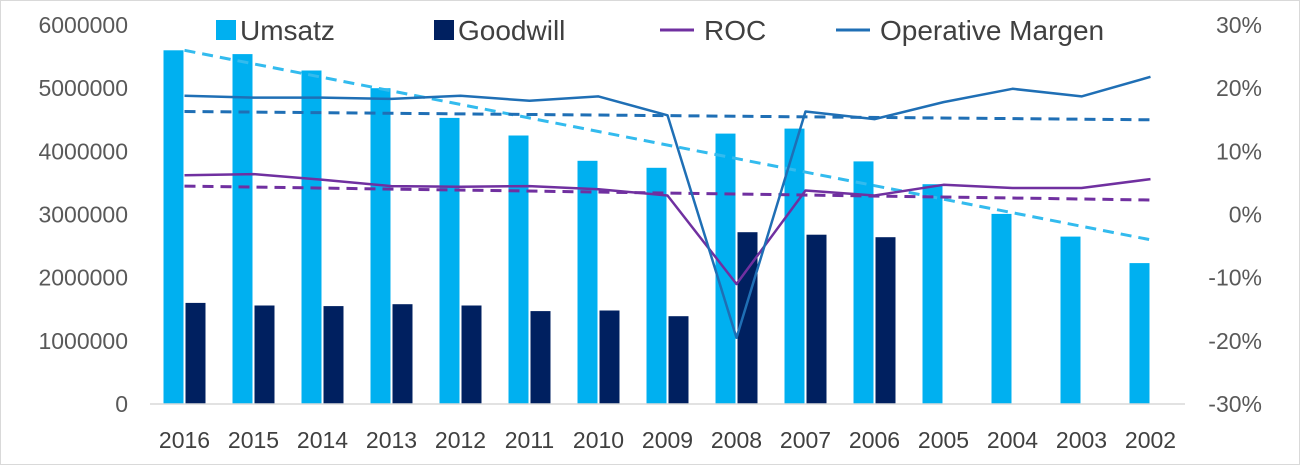 This screenshot has height=465, width=1300. What do you see at coordinates (83, 278) in the screenshot?
I see `y-left-tick-label: 2000000` at bounding box center [83, 278].